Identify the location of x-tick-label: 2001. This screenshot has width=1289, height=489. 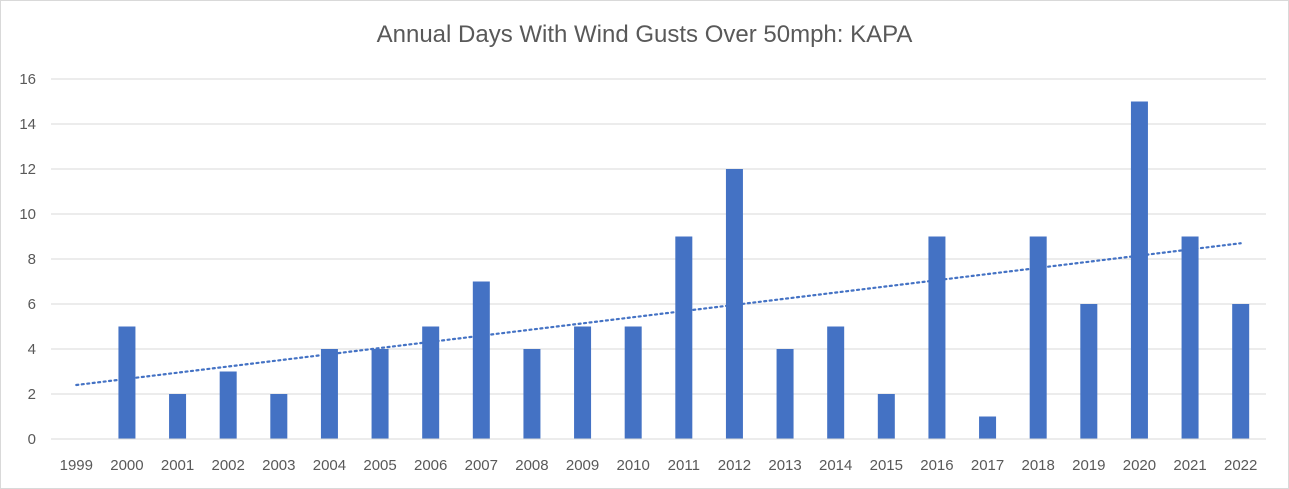
(177, 465).